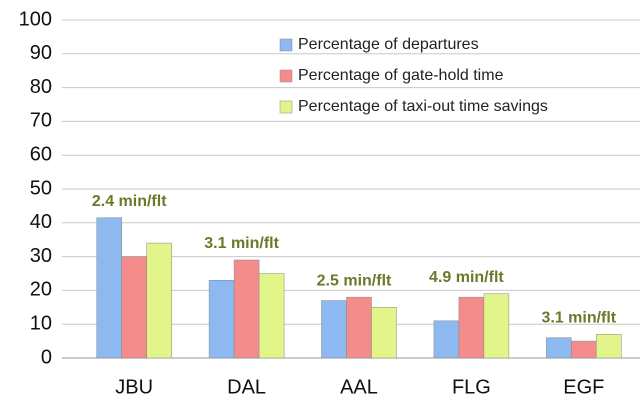 The height and width of the screenshot is (410, 644). I want to click on y-tick-label: 90, so click(41, 53).